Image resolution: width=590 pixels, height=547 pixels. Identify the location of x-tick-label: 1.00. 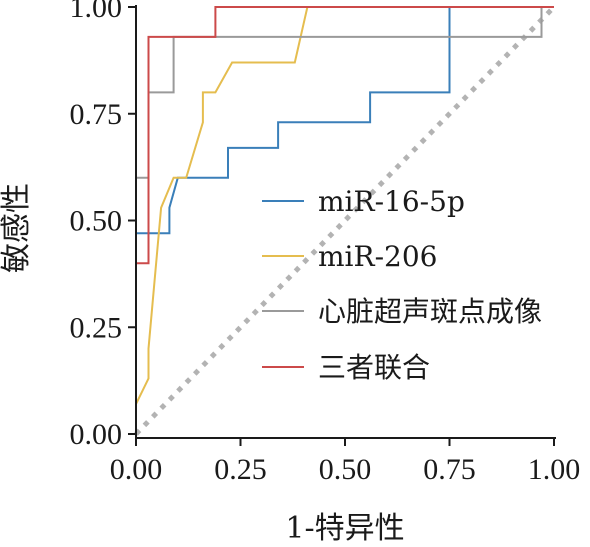
(554, 469).